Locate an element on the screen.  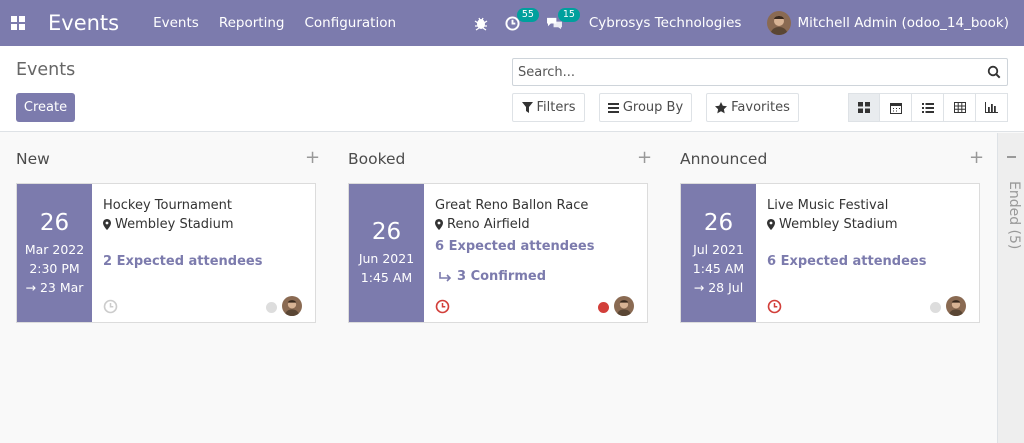
event-date-line: → 23 Mar is located at coordinates (54, 287).